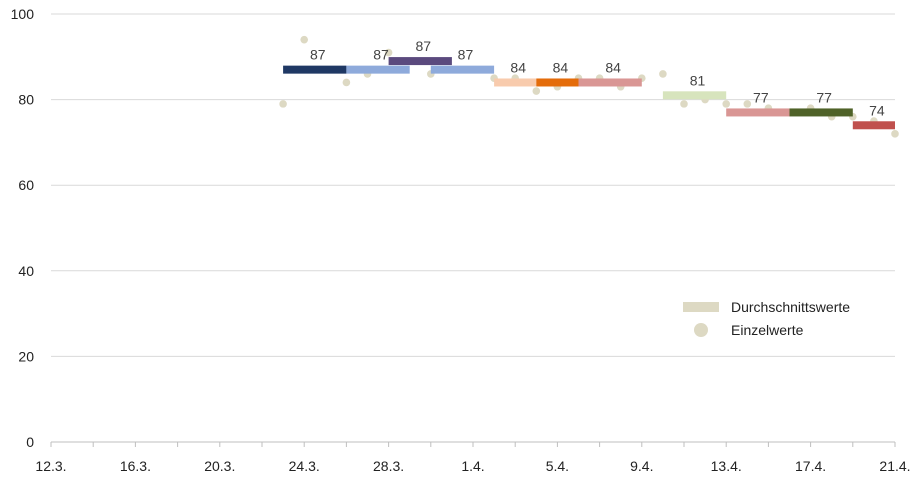  I want to click on average-label: 81, so click(698, 80).